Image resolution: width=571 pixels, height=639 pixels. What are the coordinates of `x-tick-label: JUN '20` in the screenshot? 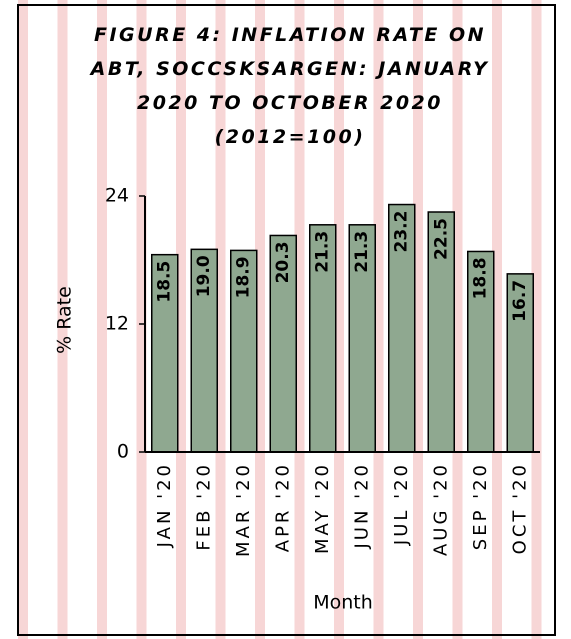 It's located at (361, 506).